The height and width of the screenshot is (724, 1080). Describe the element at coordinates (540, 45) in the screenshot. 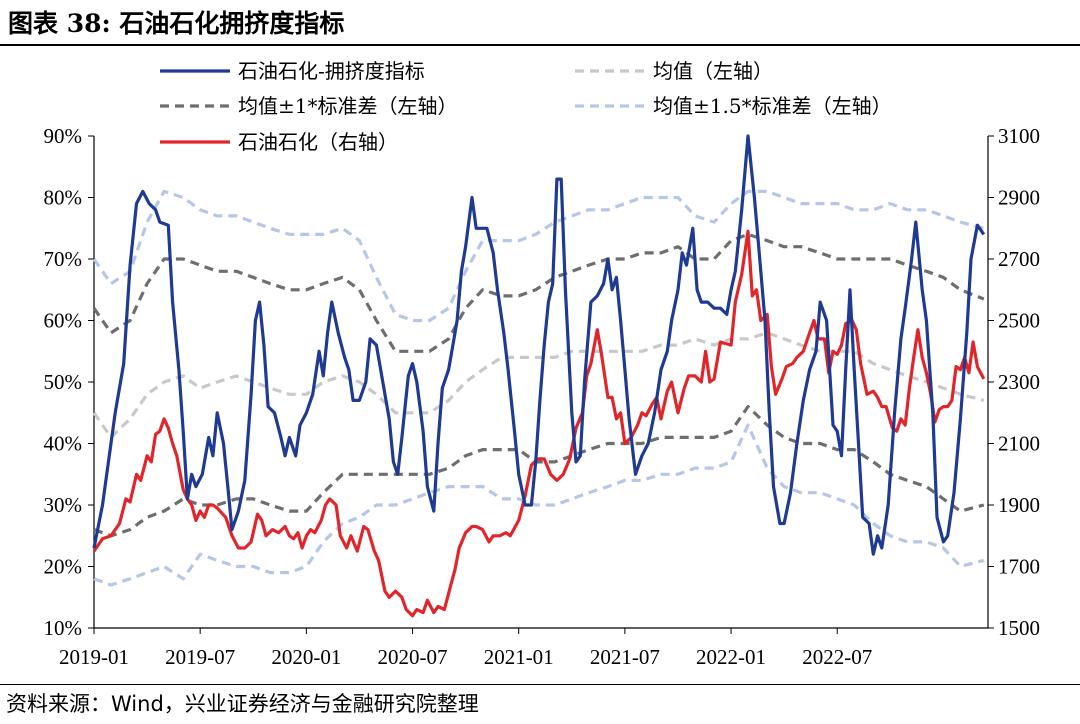

I see `title-rule` at that location.